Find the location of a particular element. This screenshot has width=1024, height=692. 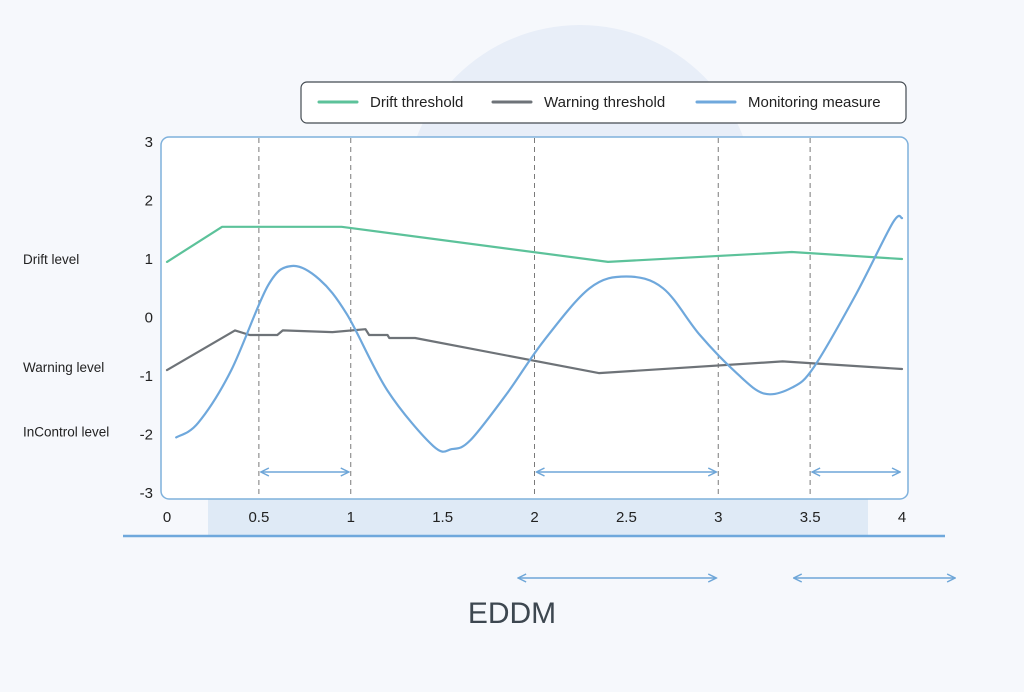

legend-label-monitoring-measure: Monitoring measure is located at coordinates (814, 102).